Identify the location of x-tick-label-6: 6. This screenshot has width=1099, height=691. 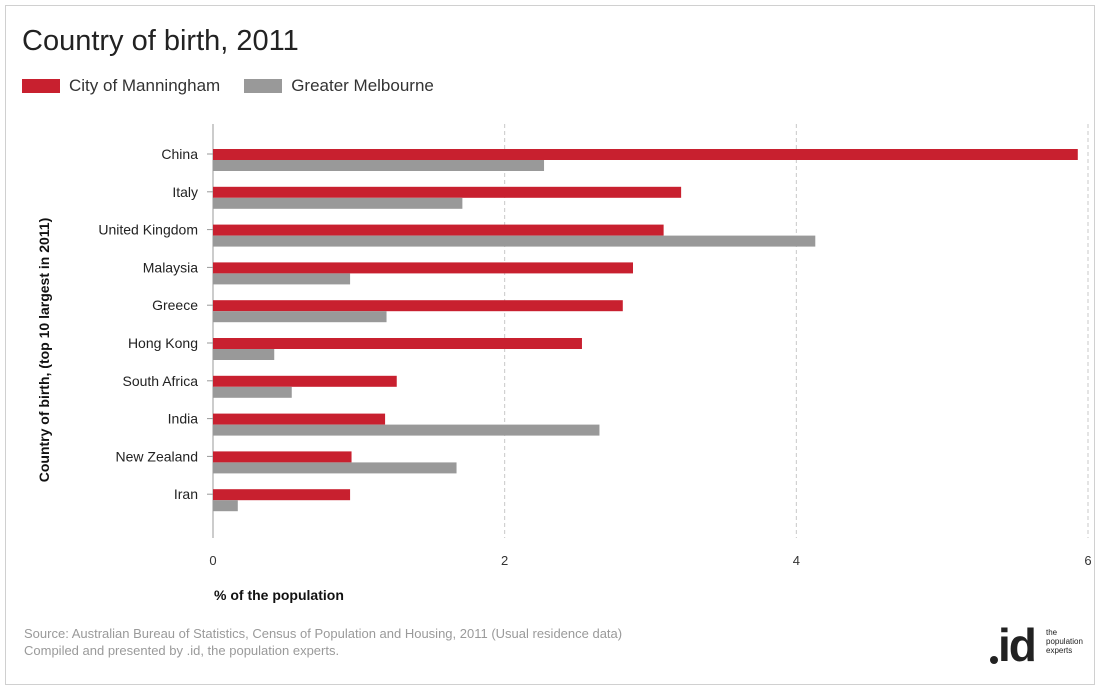
(1087, 560).